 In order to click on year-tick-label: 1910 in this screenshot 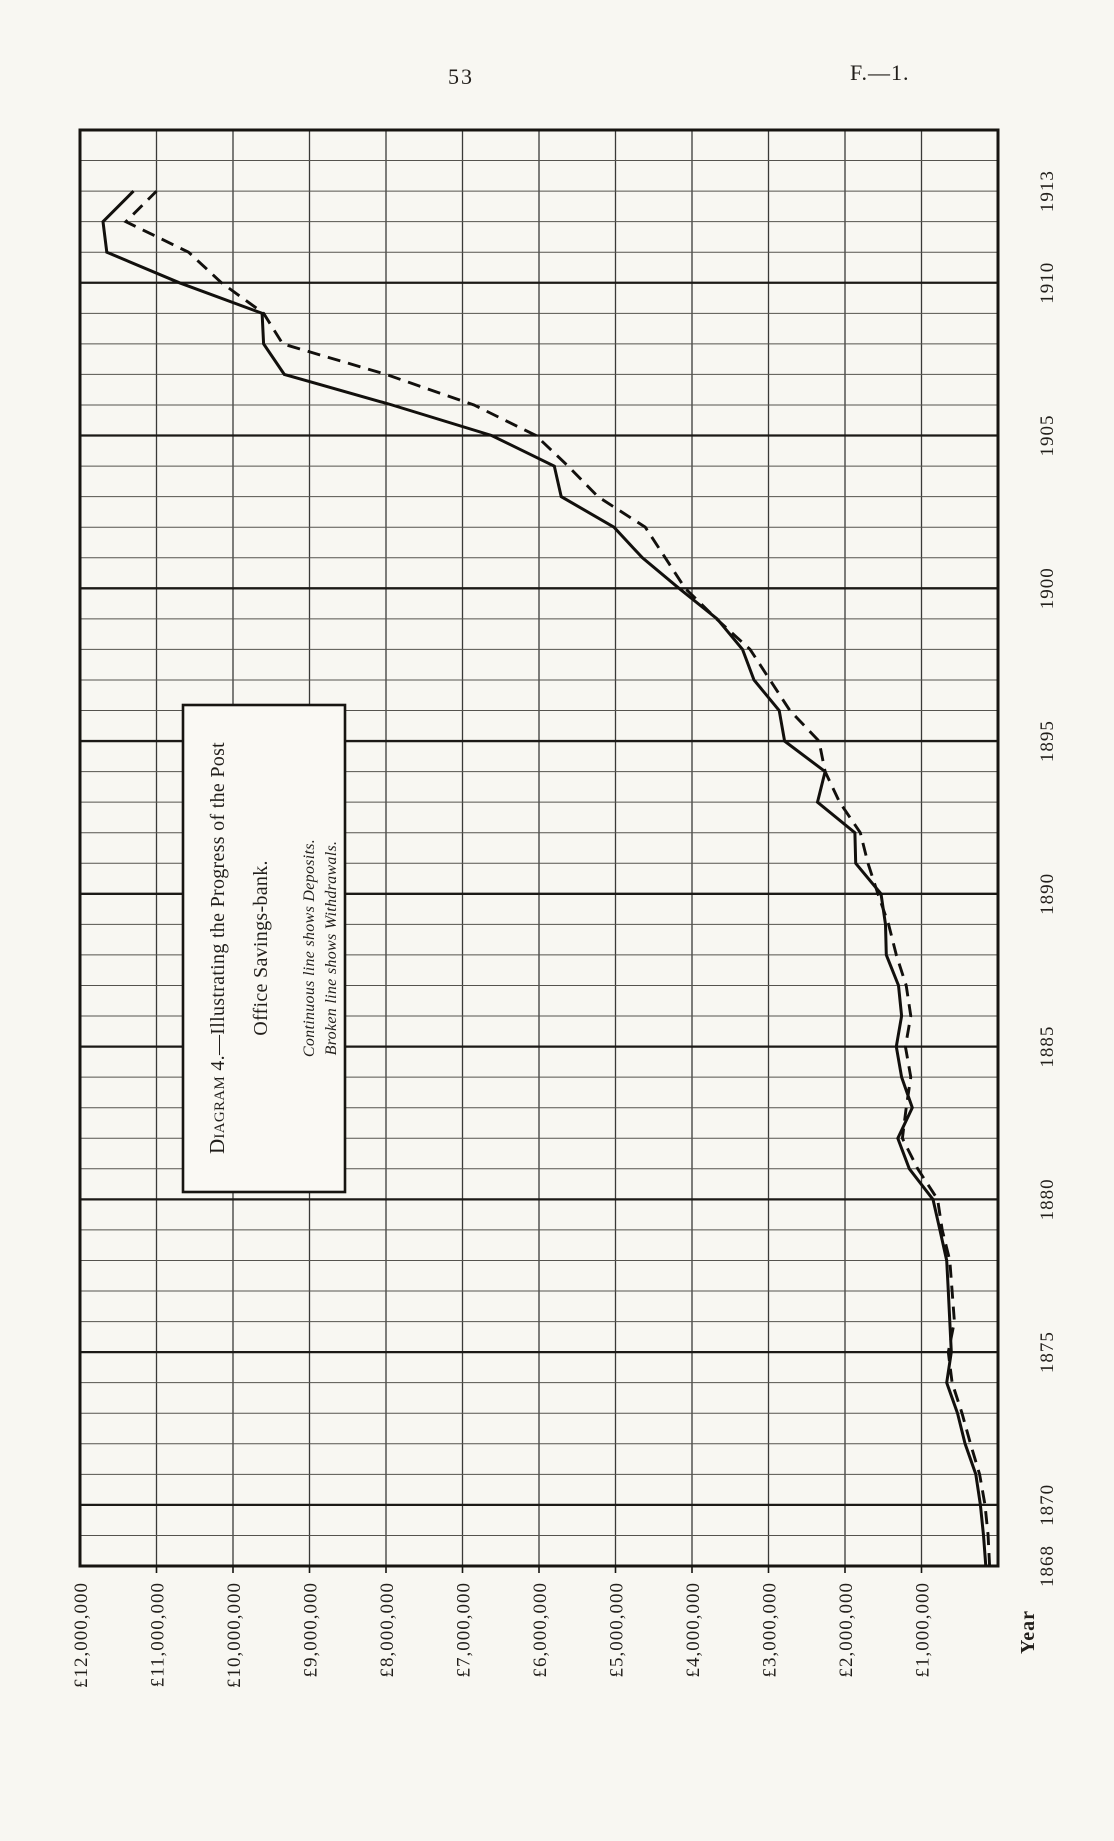, I will do `click(1047, 283)`.